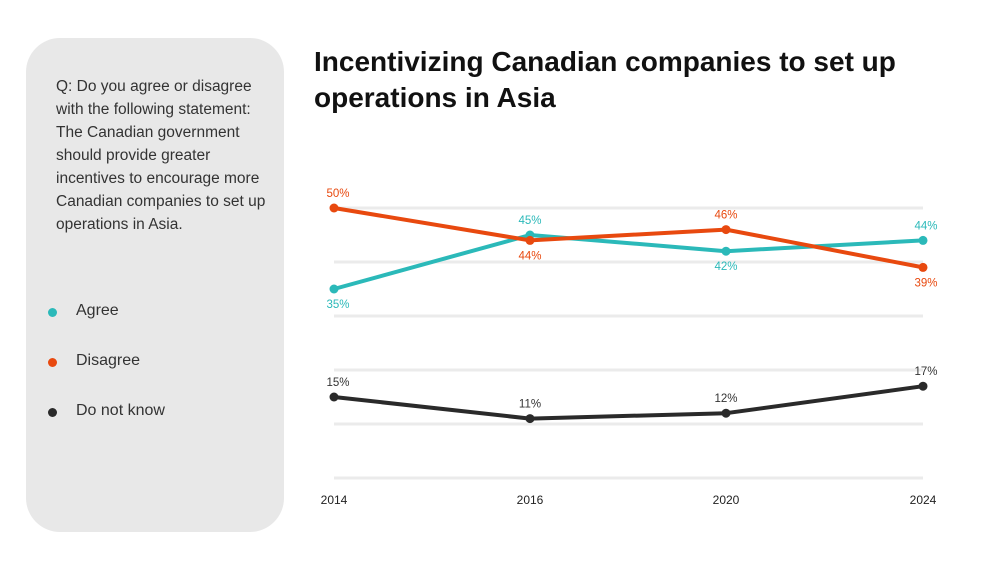  What do you see at coordinates (725, 216) in the screenshot?
I see `data-label: 46%` at bounding box center [725, 216].